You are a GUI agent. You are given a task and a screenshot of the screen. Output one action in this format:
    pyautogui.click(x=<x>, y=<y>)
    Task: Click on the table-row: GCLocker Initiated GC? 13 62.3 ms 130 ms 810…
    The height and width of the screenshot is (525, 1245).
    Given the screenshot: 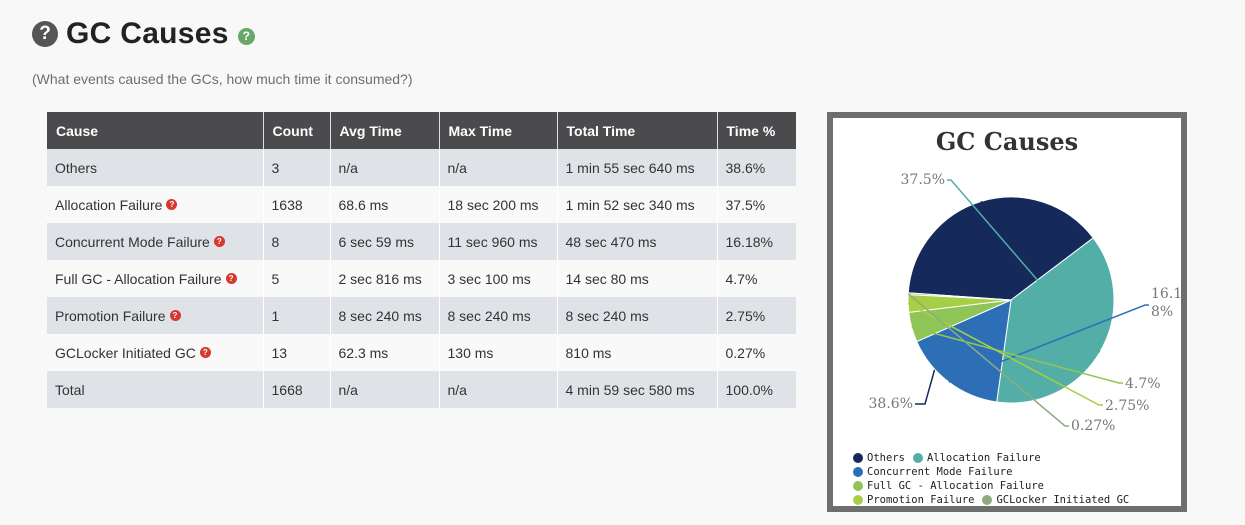 What is the action you would take?
    pyautogui.click(x=421, y=352)
    